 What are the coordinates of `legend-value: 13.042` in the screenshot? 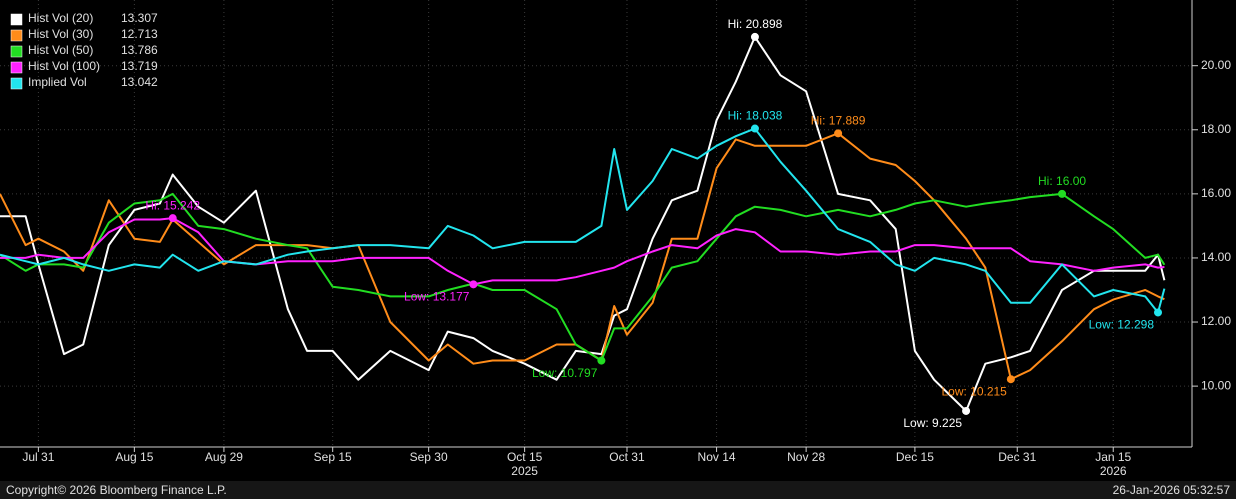 It's located at (139, 82).